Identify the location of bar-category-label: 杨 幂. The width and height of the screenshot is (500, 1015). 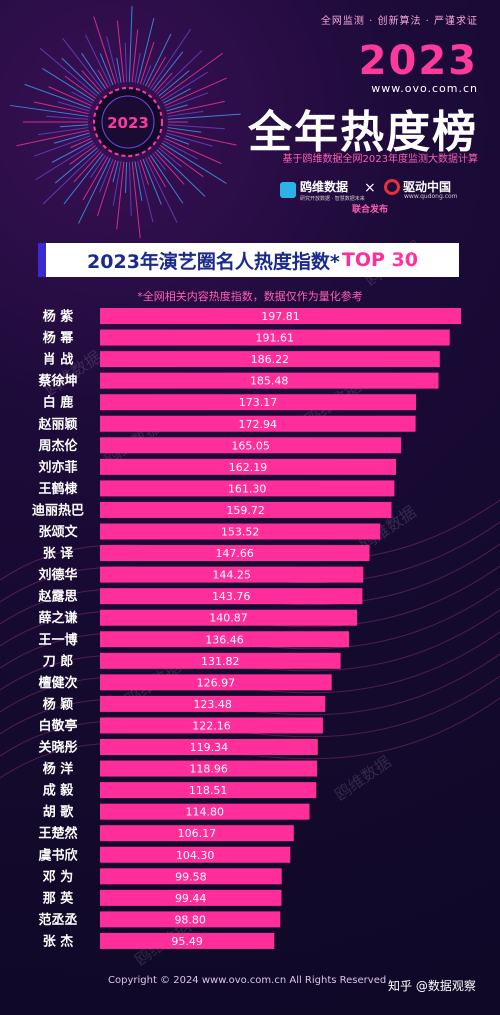
(59, 338).